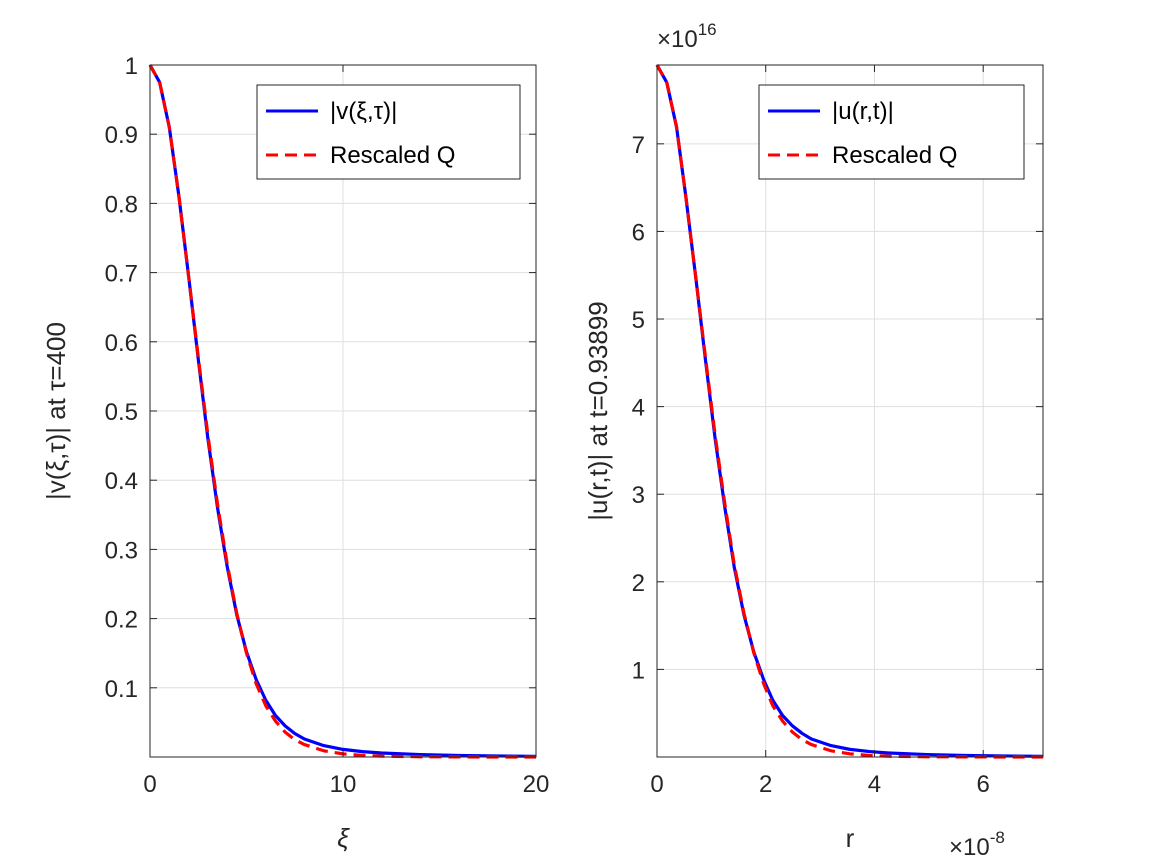 This screenshot has width=1152, height=864. I want to click on left-y-tick-label: 0.5, so click(121, 412).